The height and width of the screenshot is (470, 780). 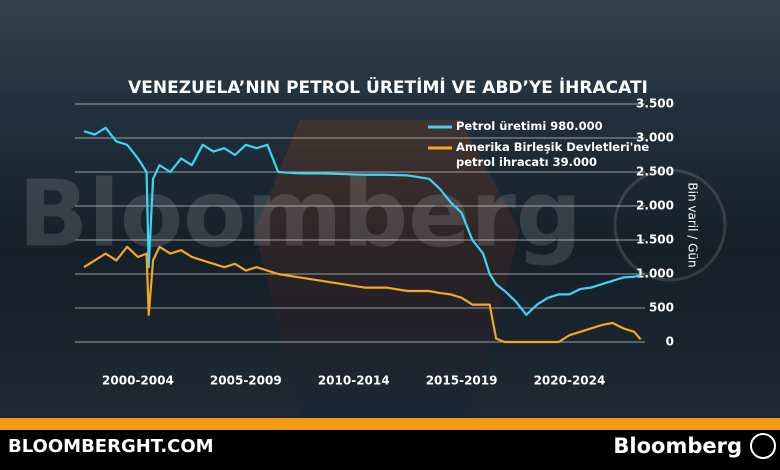 What do you see at coordinates (390, 450) in the screenshot?
I see `footer-bar` at bounding box center [390, 450].